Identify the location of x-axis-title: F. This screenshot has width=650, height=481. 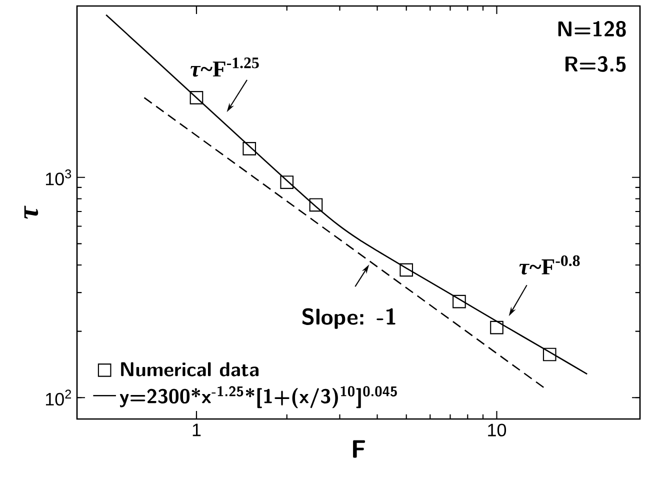
(359, 449).